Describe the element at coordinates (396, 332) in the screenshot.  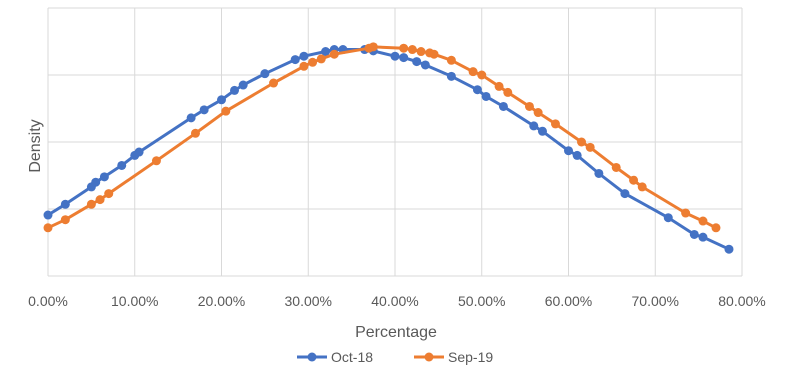
I see `x-axis-title: Percentage` at that location.